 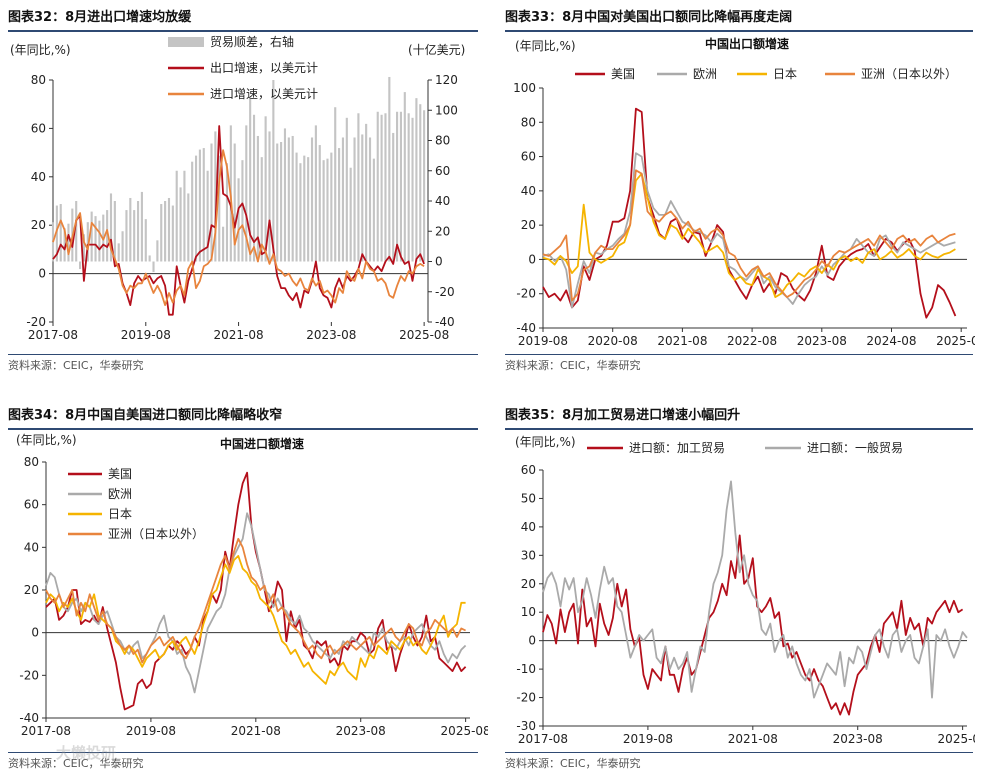 What do you see at coordinates (243, 354) in the screenshot?
I see `source-rule` at bounding box center [243, 354].